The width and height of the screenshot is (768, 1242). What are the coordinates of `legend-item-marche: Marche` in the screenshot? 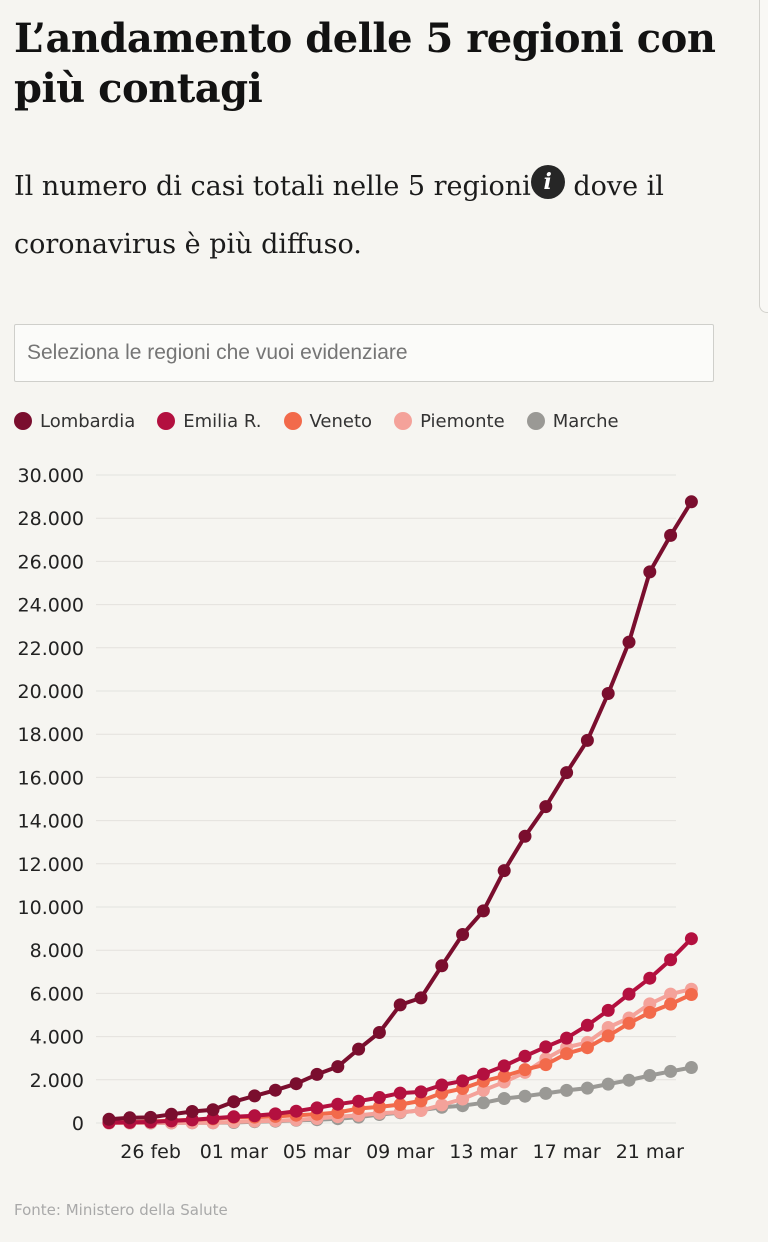 It's located at (572, 421).